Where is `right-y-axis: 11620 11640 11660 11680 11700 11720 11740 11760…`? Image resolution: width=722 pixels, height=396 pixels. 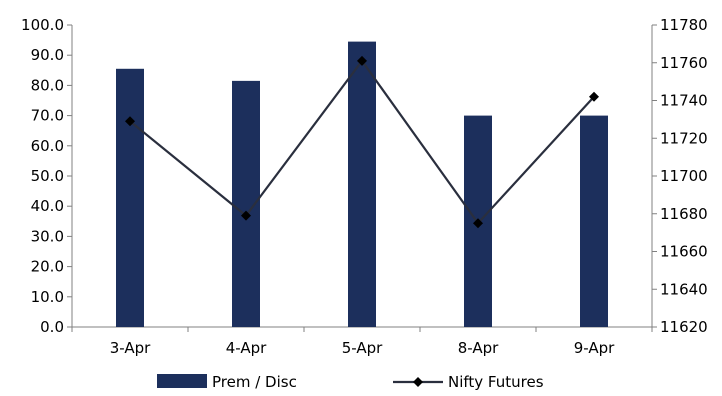
right-y-axis: 11620 11640 11660 11680 11700 11720 11740 11760… is located at coordinates (679, 176).